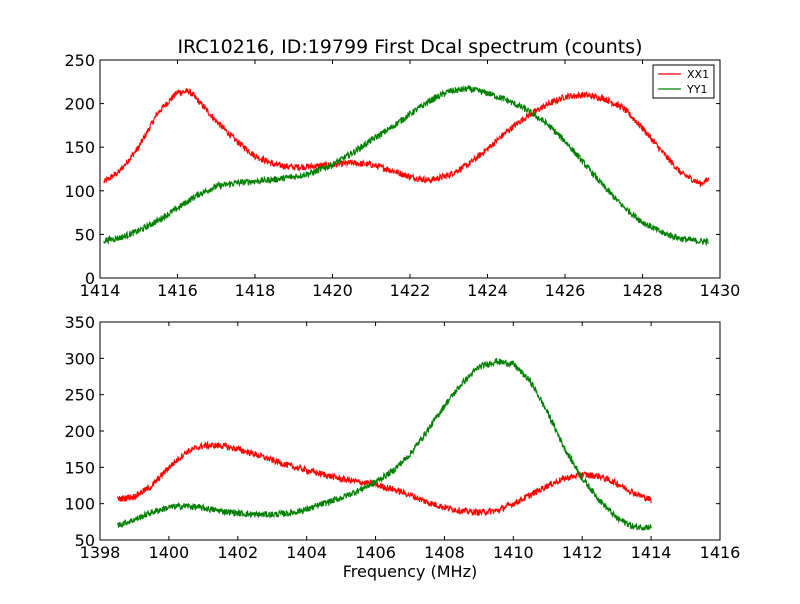  I want to click on y-tick-label: 350, so click(79, 322).